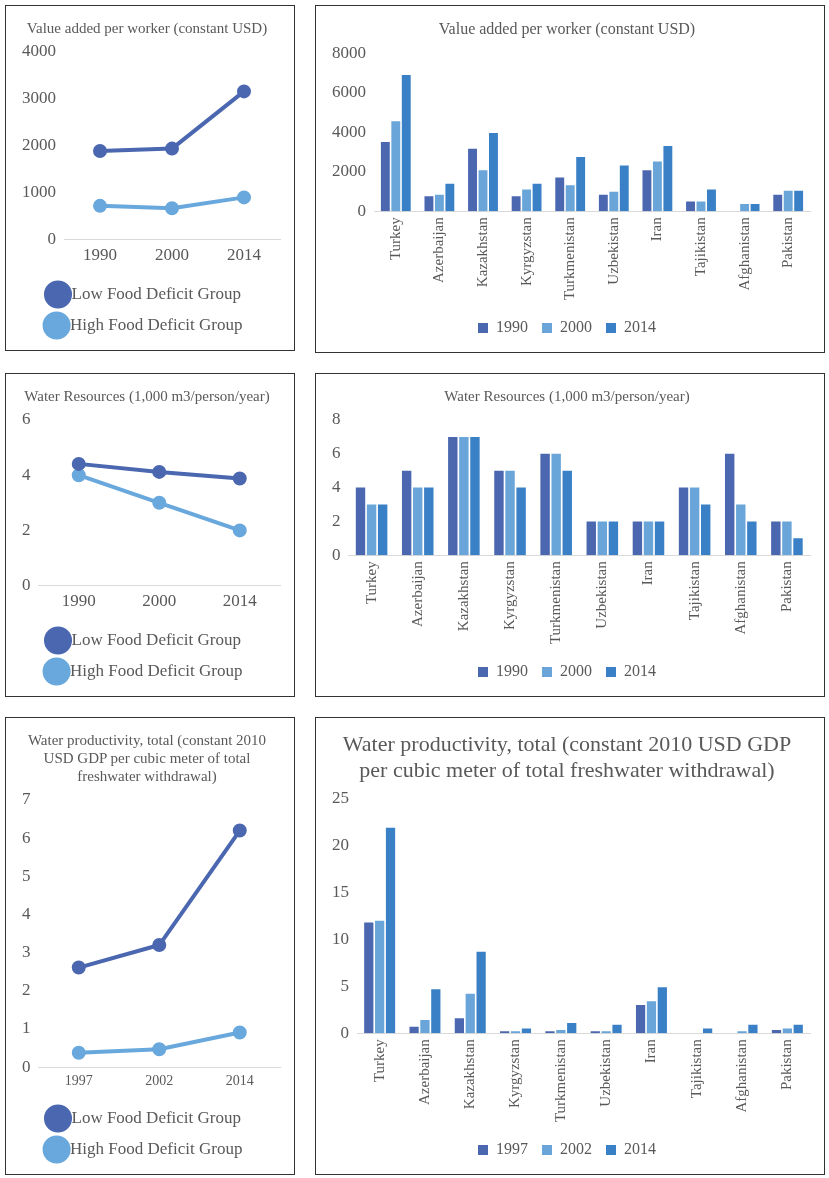  What do you see at coordinates (26, 1028) in the screenshot?
I see `y-tick-label: 1` at bounding box center [26, 1028].